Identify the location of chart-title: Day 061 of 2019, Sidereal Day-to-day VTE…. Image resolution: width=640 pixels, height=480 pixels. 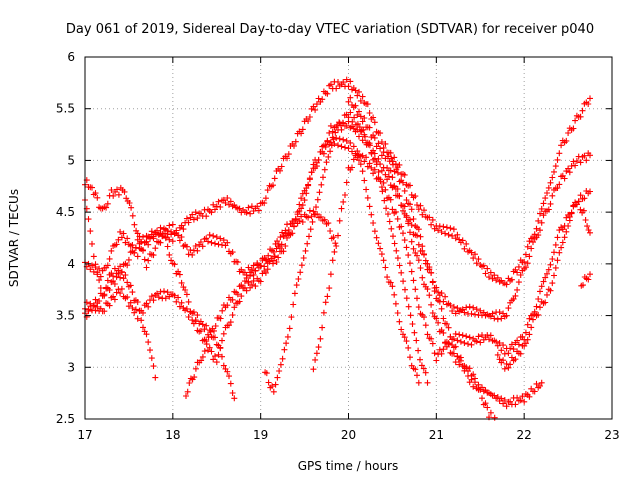
(330, 29).